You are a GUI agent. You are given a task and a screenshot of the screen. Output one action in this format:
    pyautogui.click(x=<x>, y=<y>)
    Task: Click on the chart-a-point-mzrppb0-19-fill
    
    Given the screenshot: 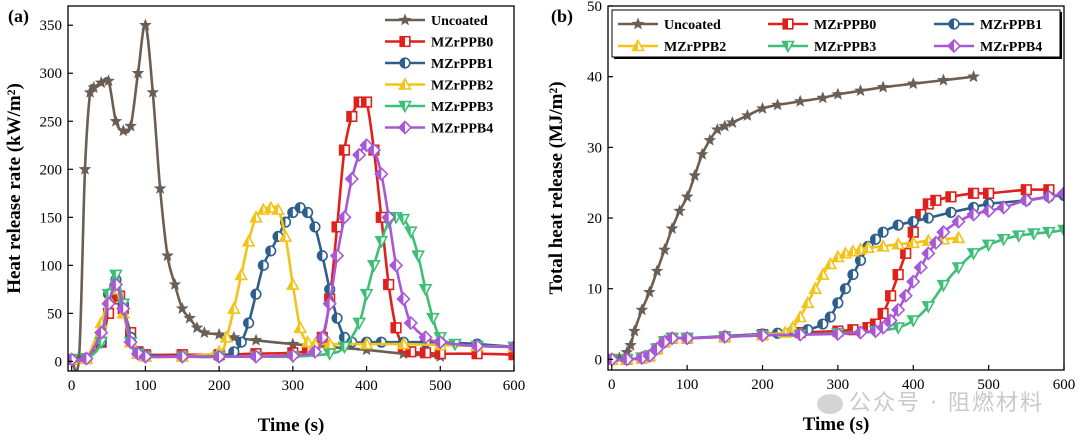 What is the action you would take?
    pyautogui.click(x=349, y=116)
    